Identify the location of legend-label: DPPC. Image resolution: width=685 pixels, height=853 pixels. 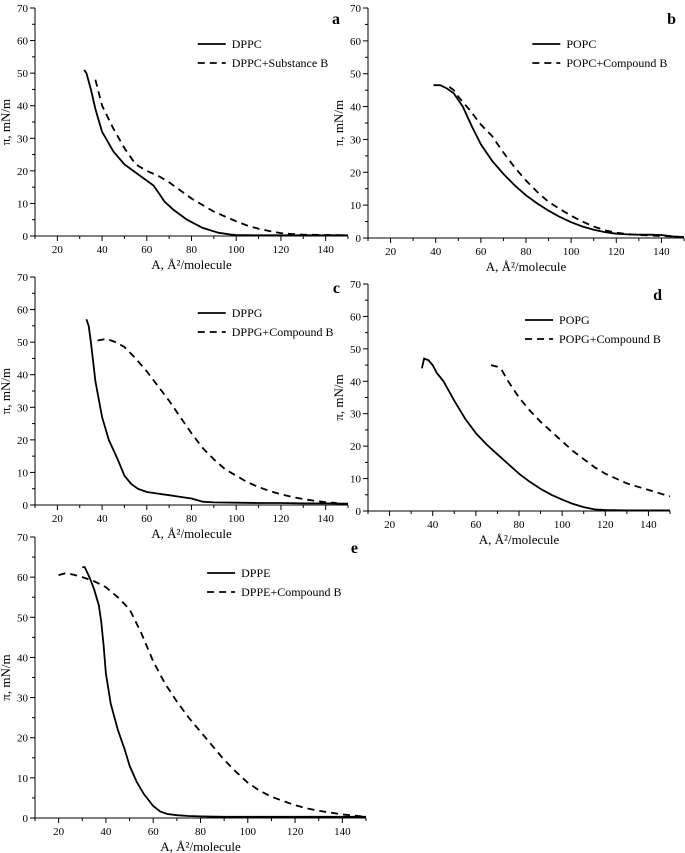
(247, 44).